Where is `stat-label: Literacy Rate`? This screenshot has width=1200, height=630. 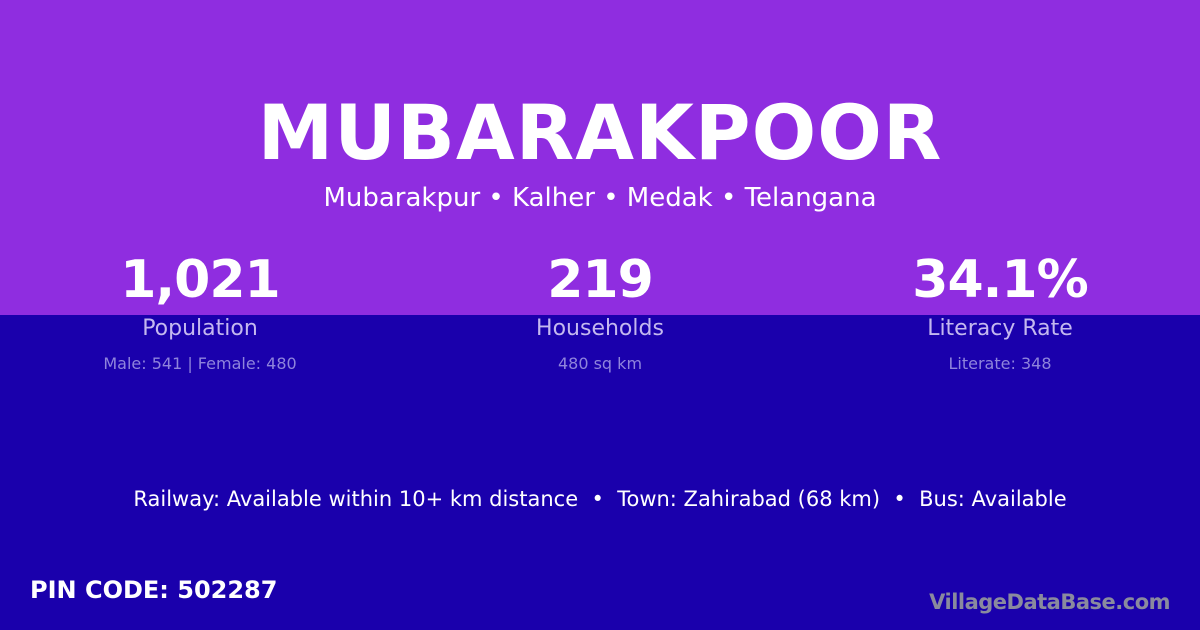
stat-label: Literacy Rate is located at coordinates (1000, 328).